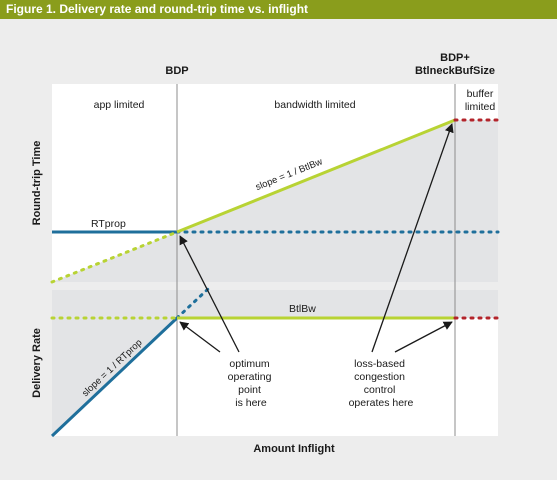  What do you see at coordinates (314, 105) in the screenshot?
I see `bandwidth-limited-label: bandwidth limited` at bounding box center [314, 105].